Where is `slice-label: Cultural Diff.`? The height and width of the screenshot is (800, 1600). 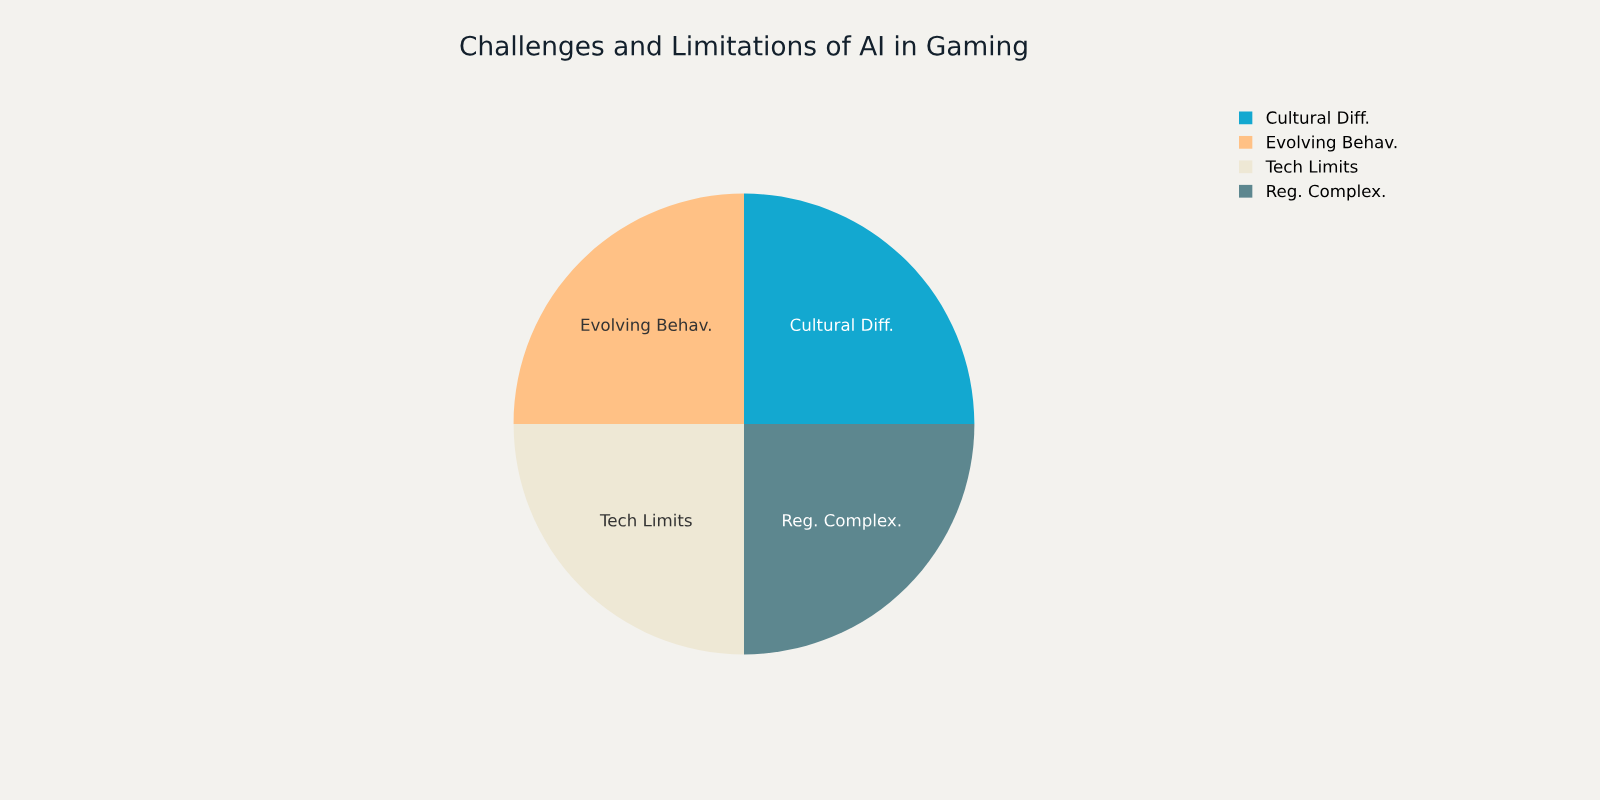
slice-label: Cultural Diff. is located at coordinates (841, 325).